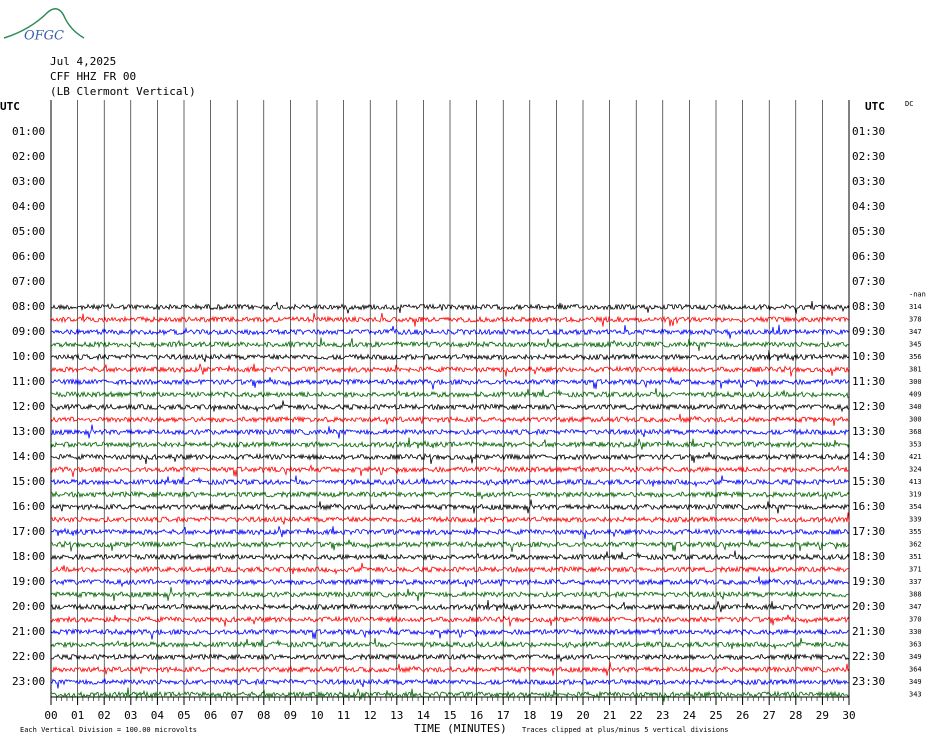 Image resolution: width=930 pixels, height=744 pixels. What do you see at coordinates (28, 481) in the screenshot?
I see `left-hour-label: 15:00` at bounding box center [28, 481].